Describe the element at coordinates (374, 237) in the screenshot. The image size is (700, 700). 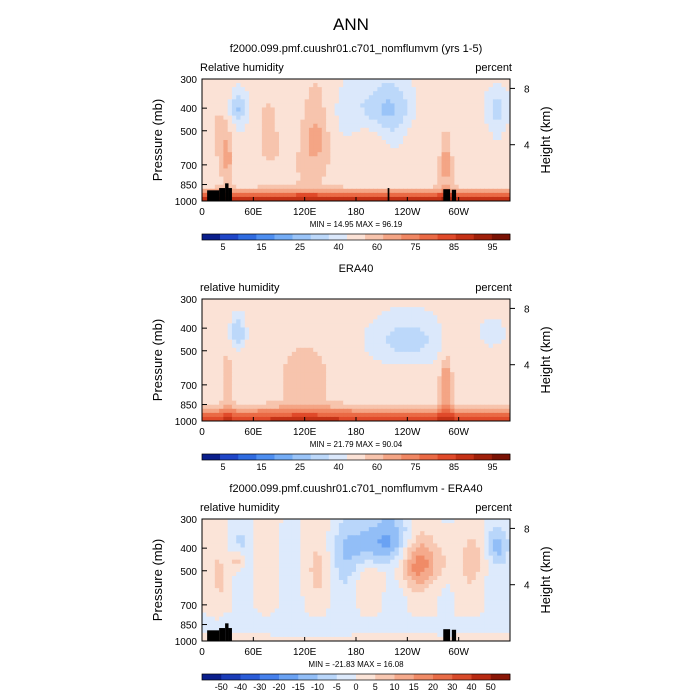
I see `colorbar-swatch` at that location.